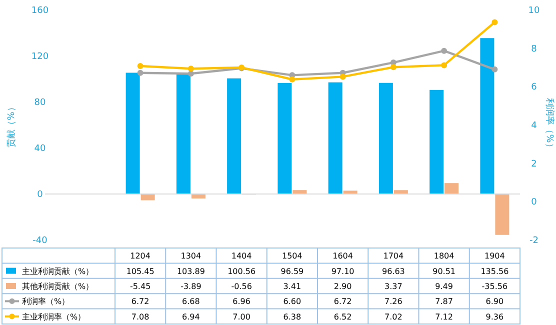  Describe the element at coordinates (190, 271) in the screenshot. I see `data-label: 103.89` at that location.